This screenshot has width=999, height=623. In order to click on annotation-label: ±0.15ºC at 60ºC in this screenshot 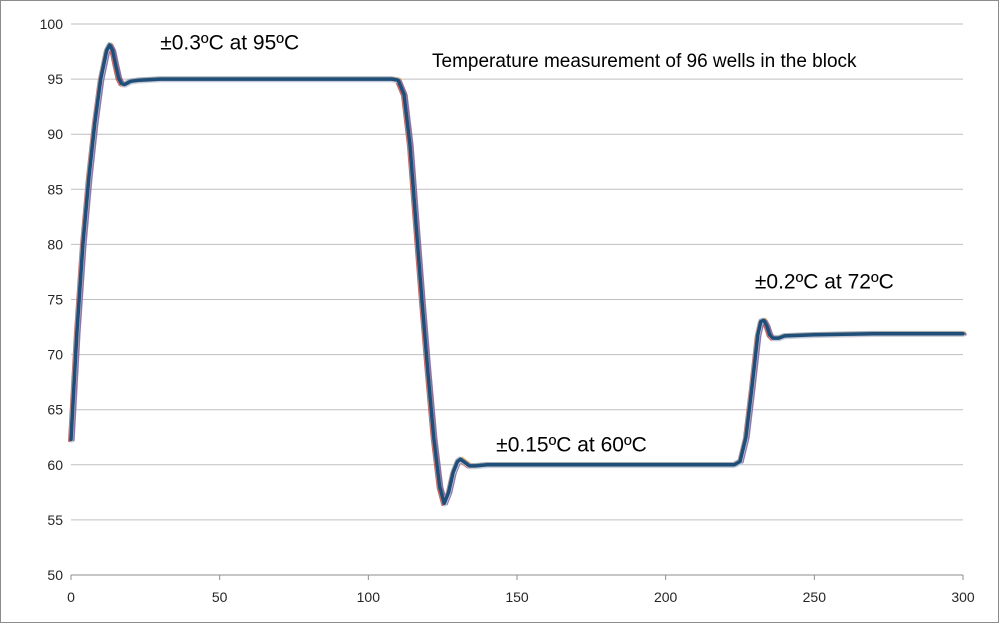, I will do `click(571, 445)`.